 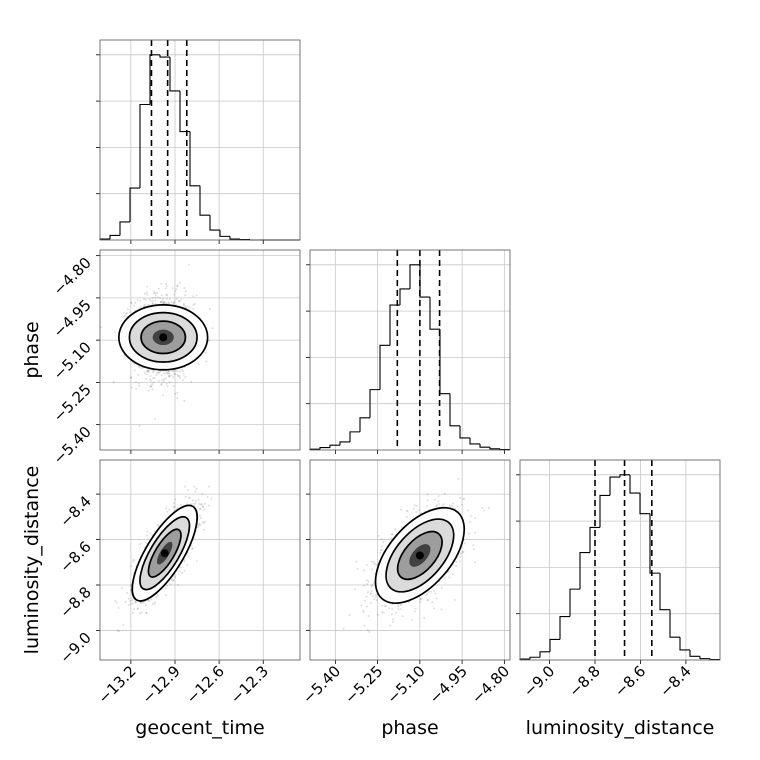 What do you see at coordinates (199, 728) in the screenshot?
I see `axis-label-x: geocent_time` at bounding box center [199, 728].